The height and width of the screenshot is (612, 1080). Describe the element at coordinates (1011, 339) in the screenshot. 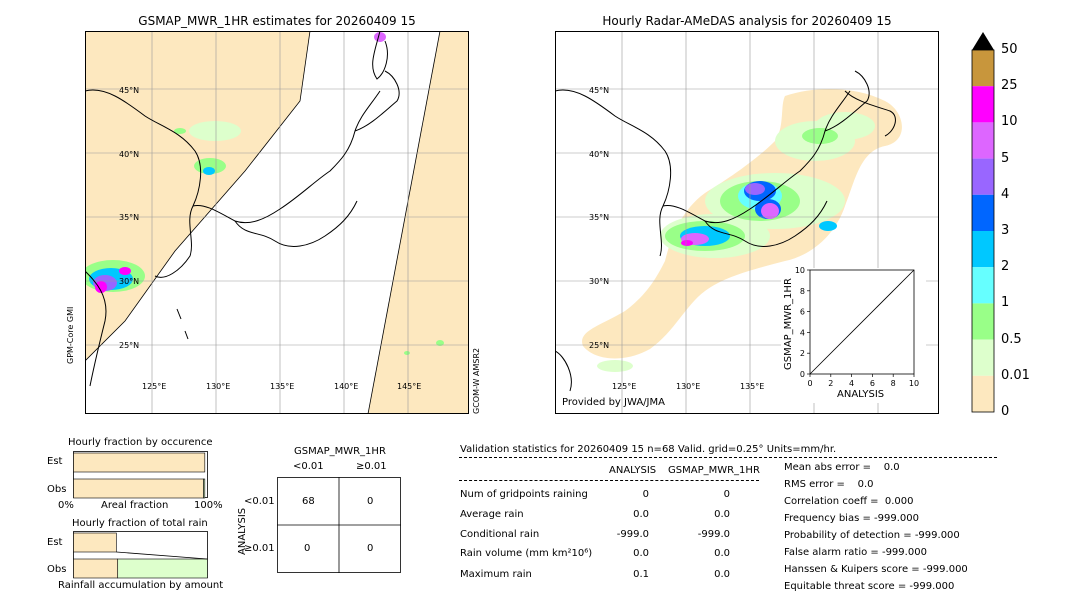

I see `colorbar-label: 0.5` at that location.